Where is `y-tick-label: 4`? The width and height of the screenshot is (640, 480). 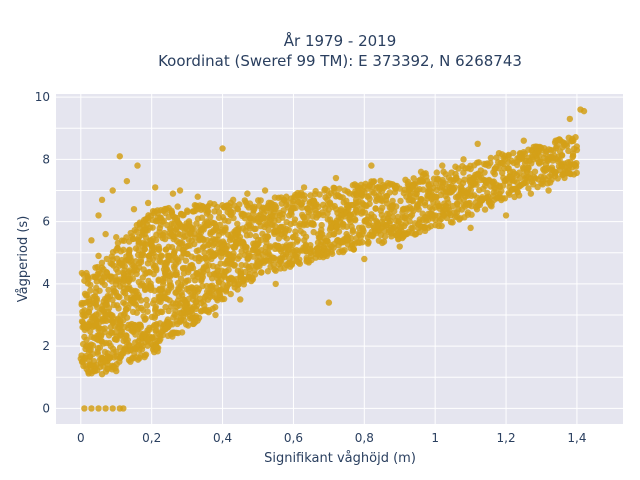 y-tick-label: 4 is located at coordinates (46, 284).